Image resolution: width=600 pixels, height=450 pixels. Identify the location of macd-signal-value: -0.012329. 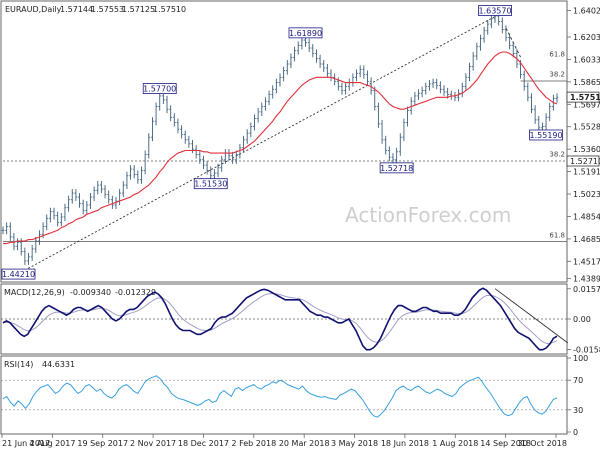
(135, 292).